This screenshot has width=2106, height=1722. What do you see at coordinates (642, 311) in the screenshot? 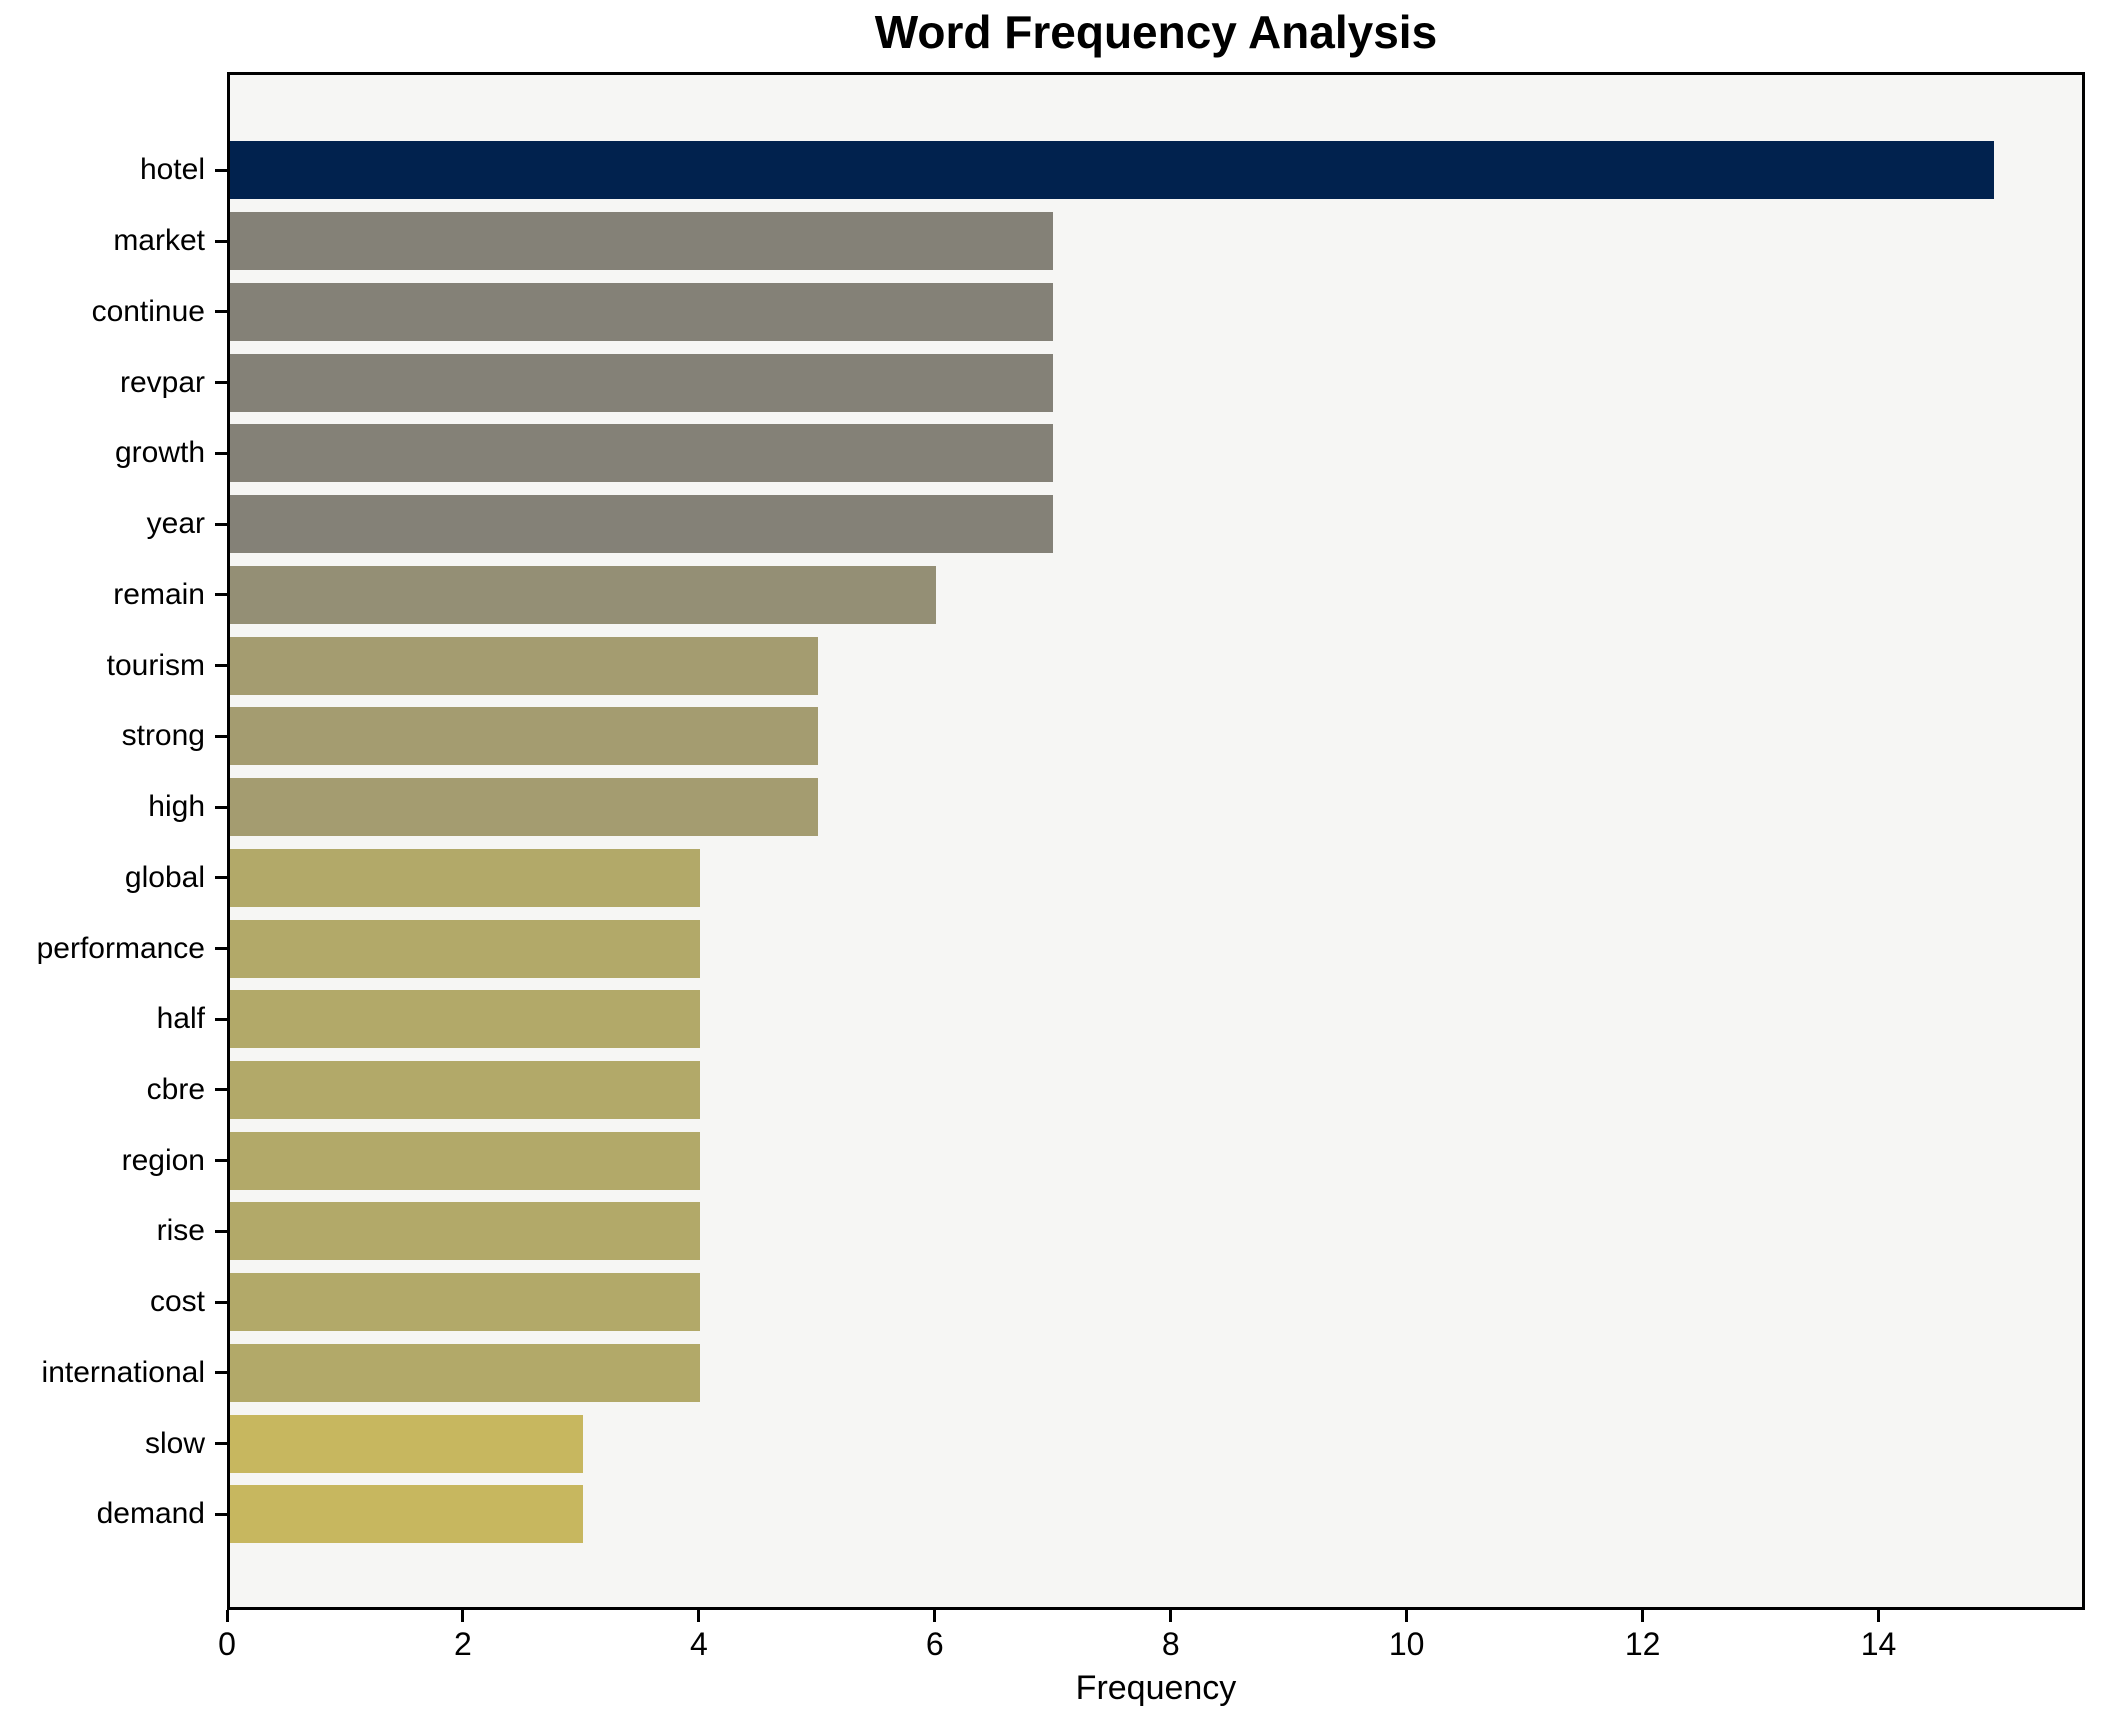
I see `bar-continue` at bounding box center [642, 311].